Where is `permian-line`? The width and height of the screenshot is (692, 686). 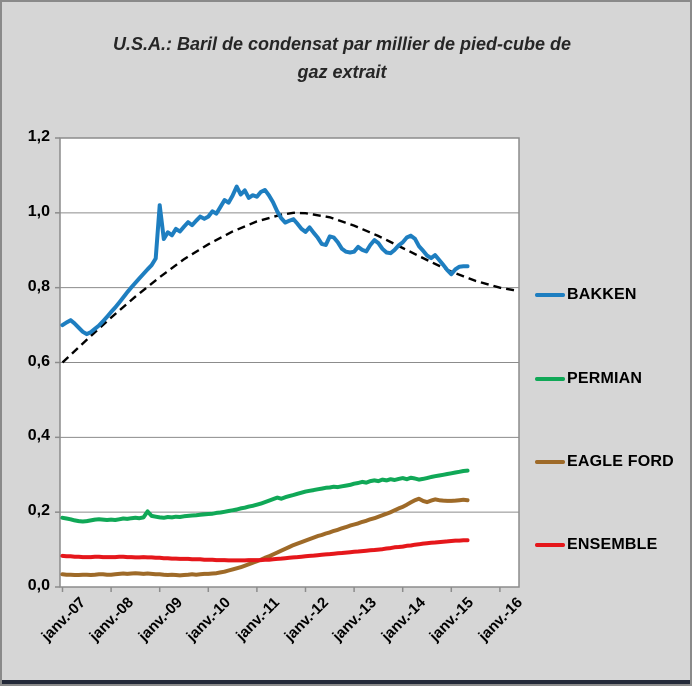 permian-line is located at coordinates (265, 496).